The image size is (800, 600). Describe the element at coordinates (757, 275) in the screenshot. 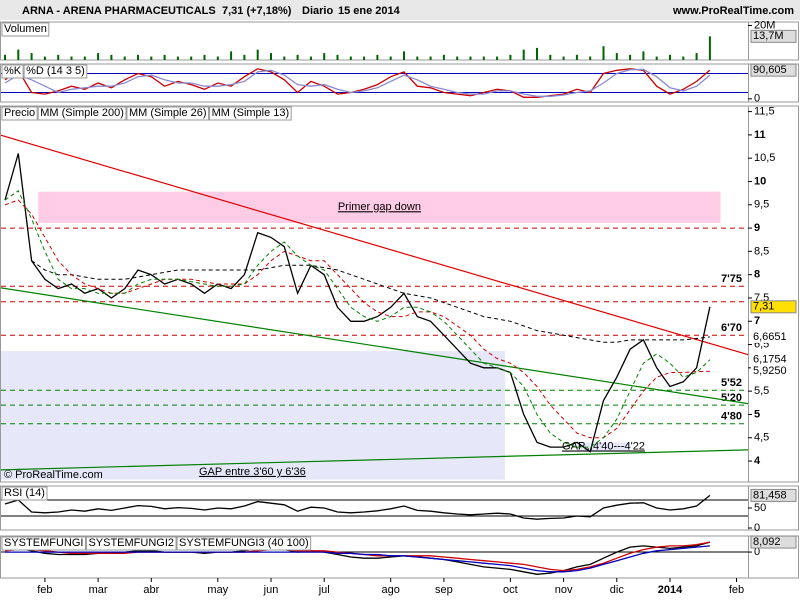

I see `y-tick-label: 8` at that location.